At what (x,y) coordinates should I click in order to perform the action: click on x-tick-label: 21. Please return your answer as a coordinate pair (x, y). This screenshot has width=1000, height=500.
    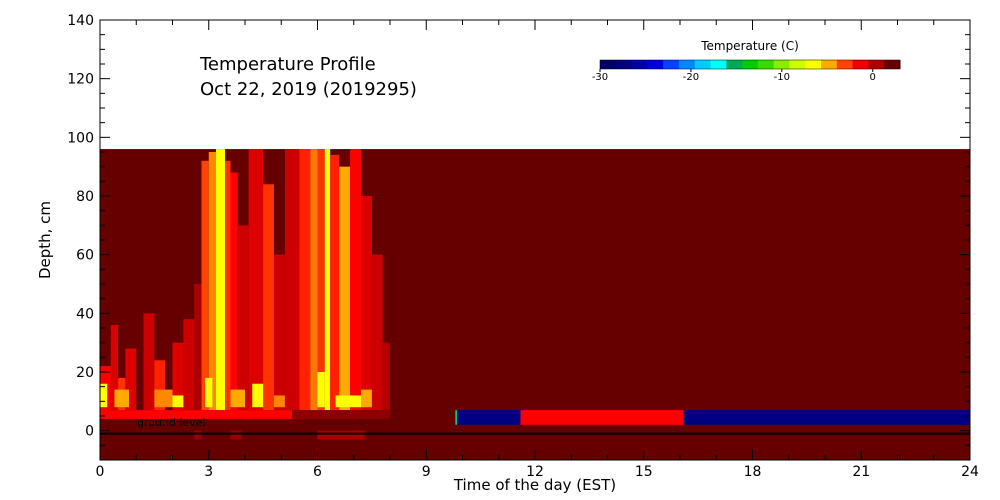
    Looking at the image, I should click on (861, 472).